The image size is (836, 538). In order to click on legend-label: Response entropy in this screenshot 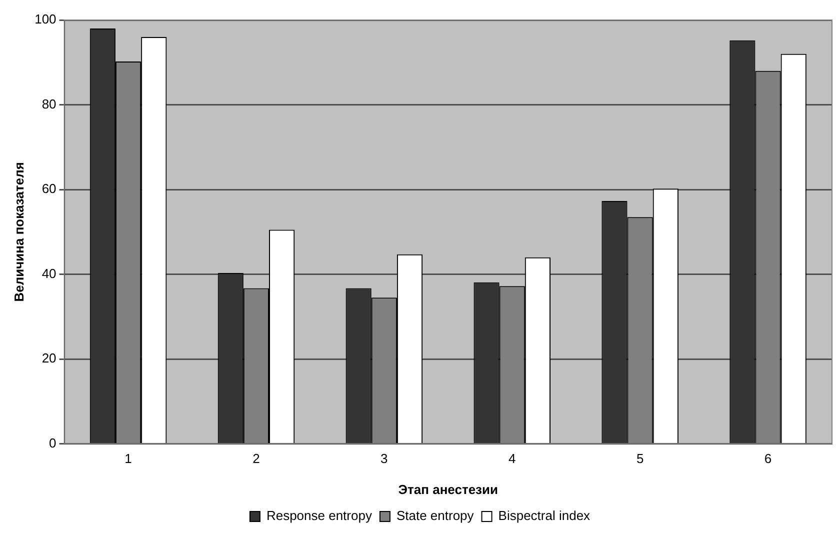, I will do `click(319, 516)`.